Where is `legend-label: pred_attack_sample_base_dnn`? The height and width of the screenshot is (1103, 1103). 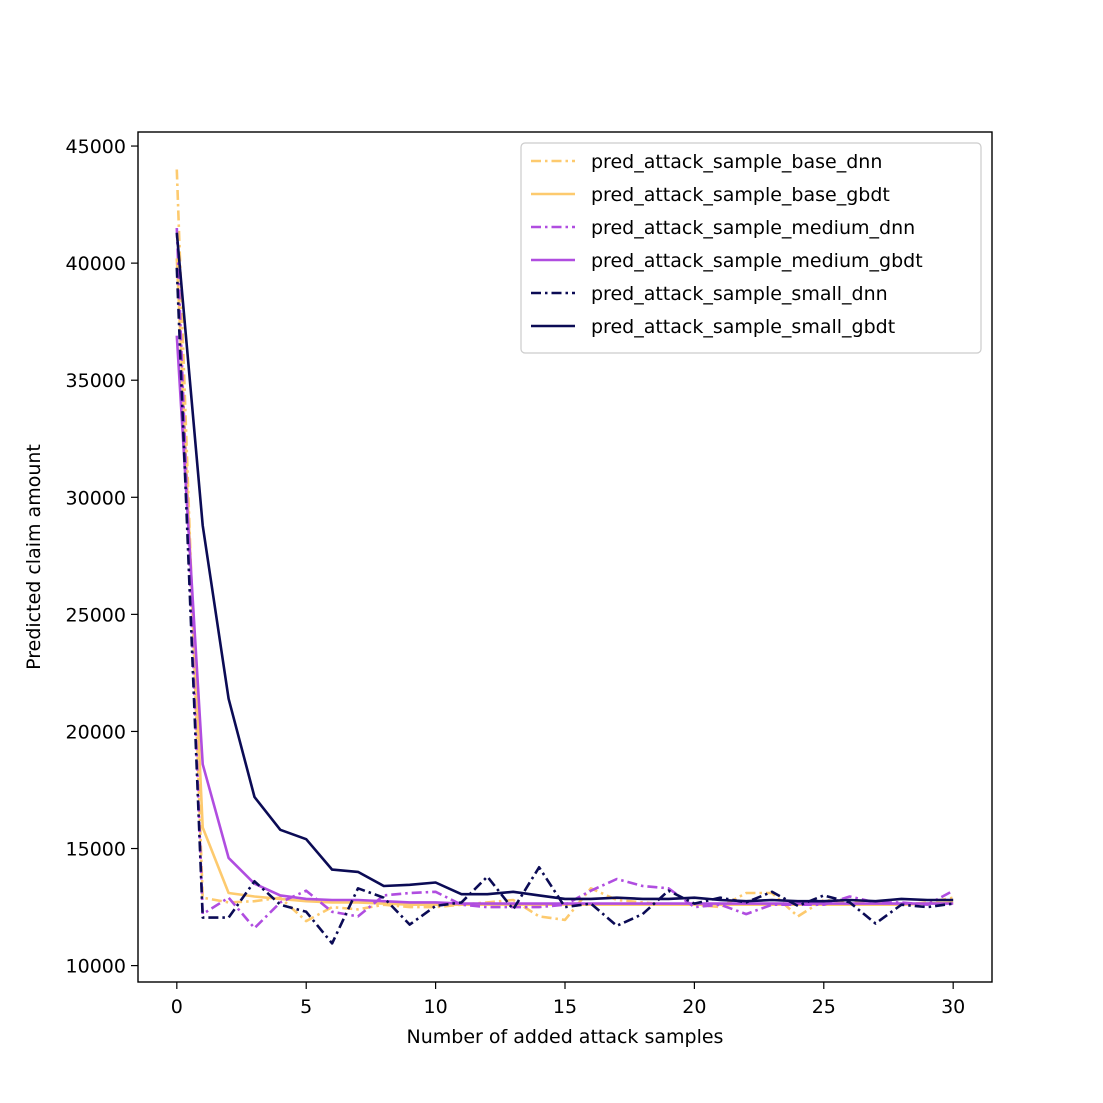 legend-label: pred_attack_sample_base_dnn is located at coordinates (736, 162).